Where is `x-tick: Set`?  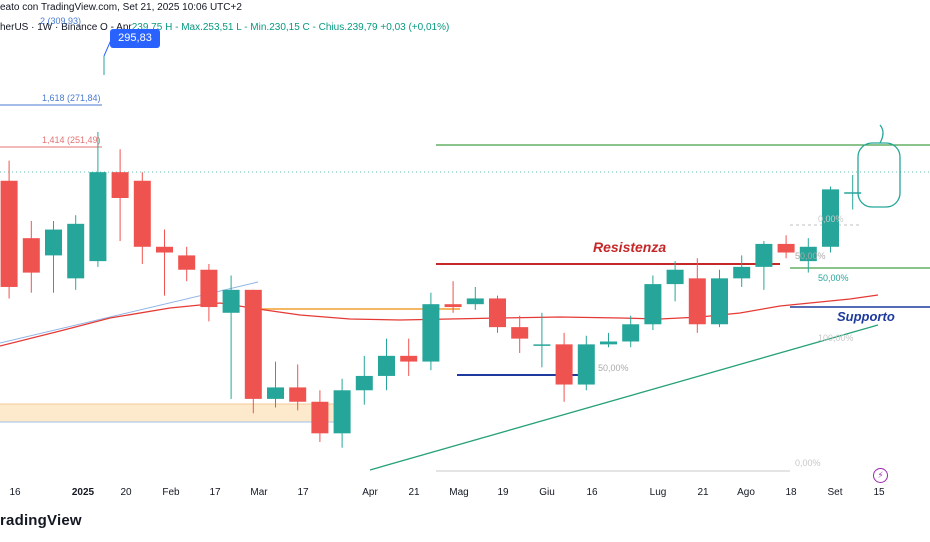
x-tick: Set is located at coordinates (835, 492).